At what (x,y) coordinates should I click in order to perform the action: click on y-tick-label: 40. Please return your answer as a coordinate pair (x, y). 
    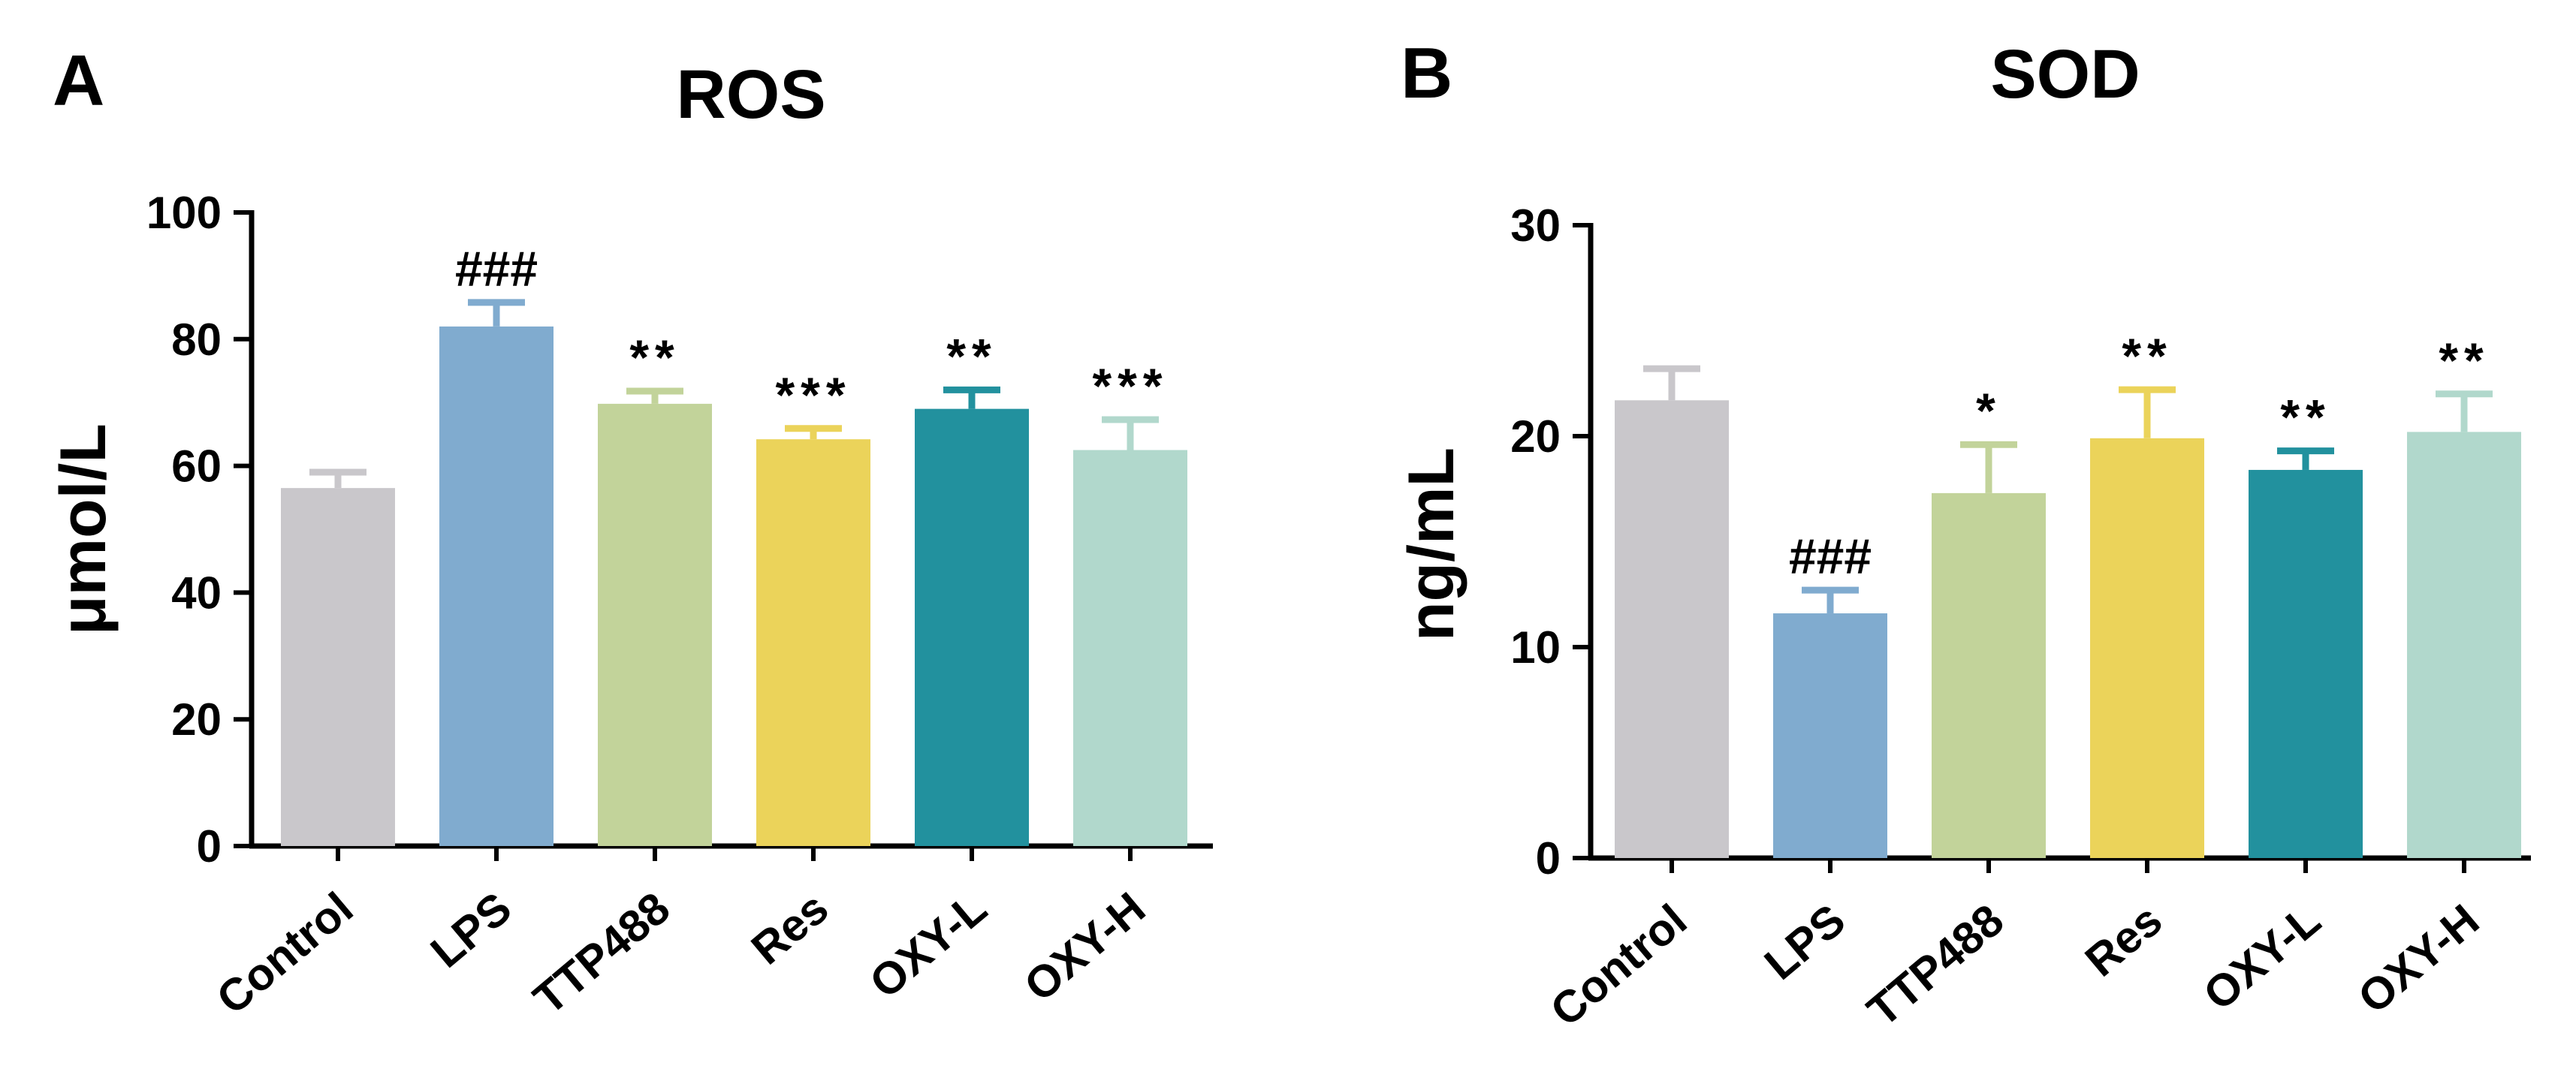
    Looking at the image, I should click on (196, 593).